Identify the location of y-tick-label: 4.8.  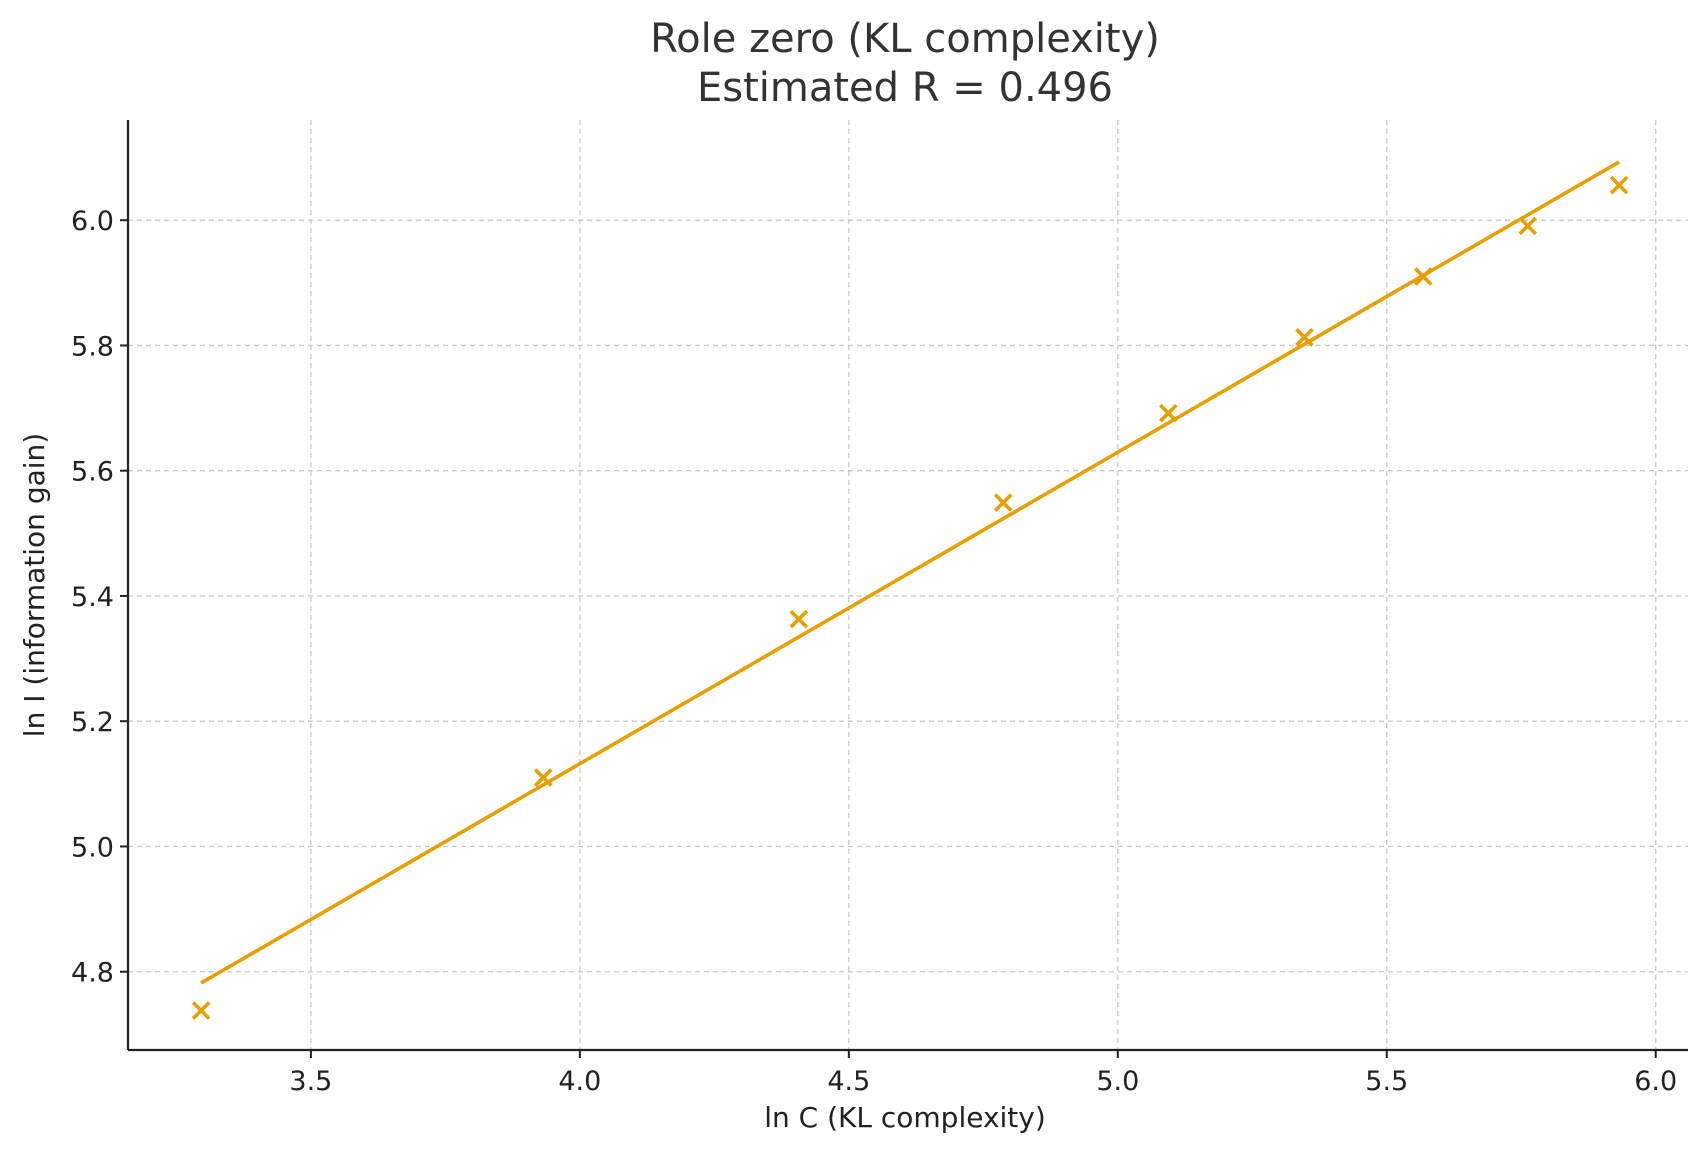
(92, 973).